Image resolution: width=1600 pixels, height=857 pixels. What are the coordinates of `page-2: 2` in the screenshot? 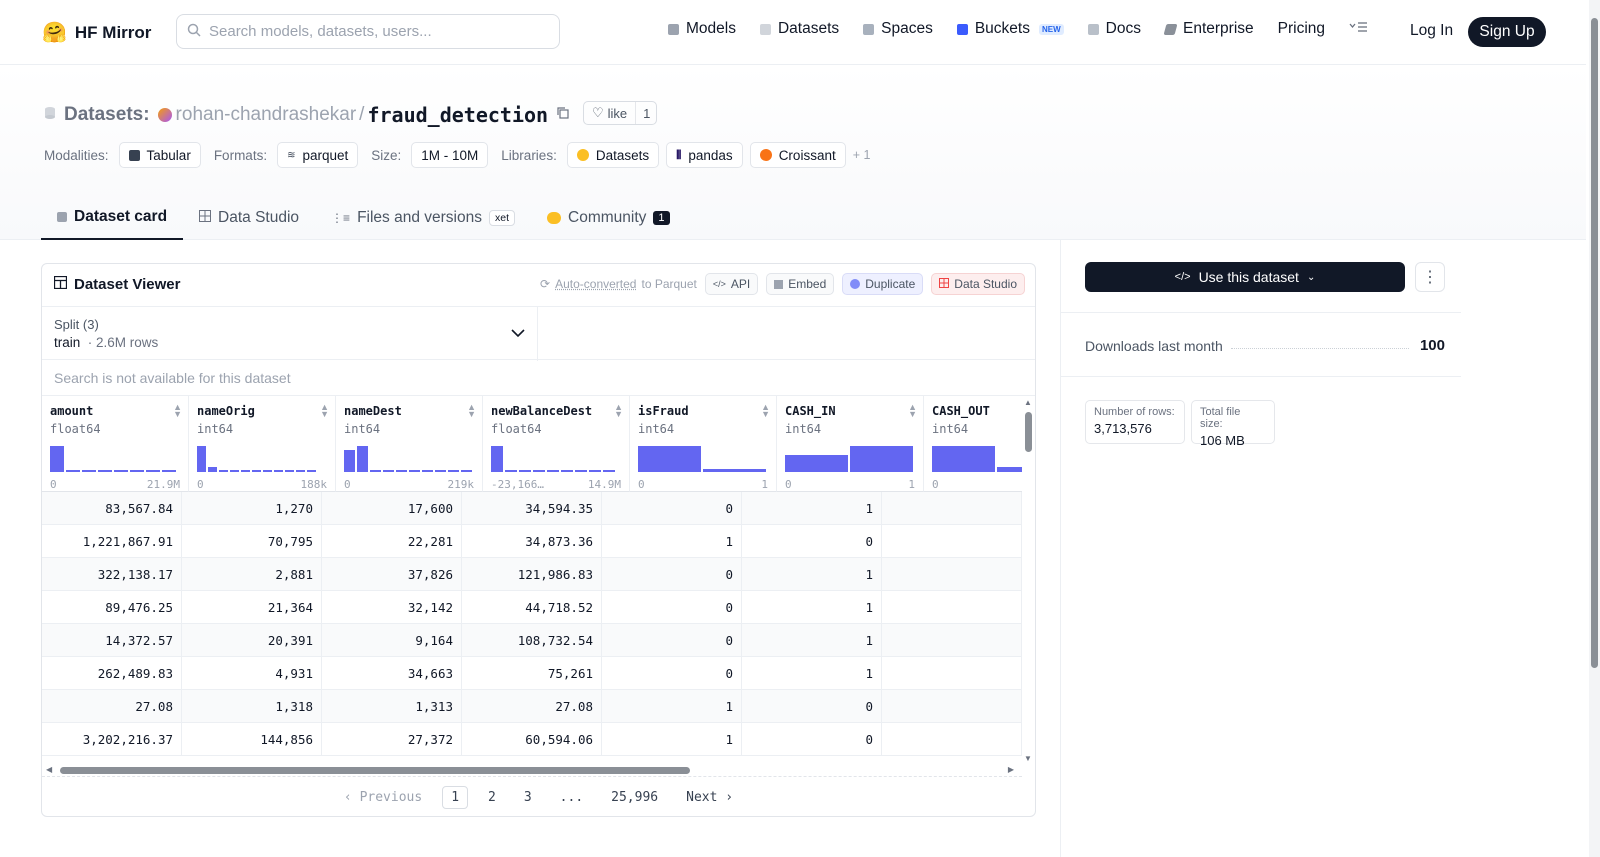 It's located at (492, 797).